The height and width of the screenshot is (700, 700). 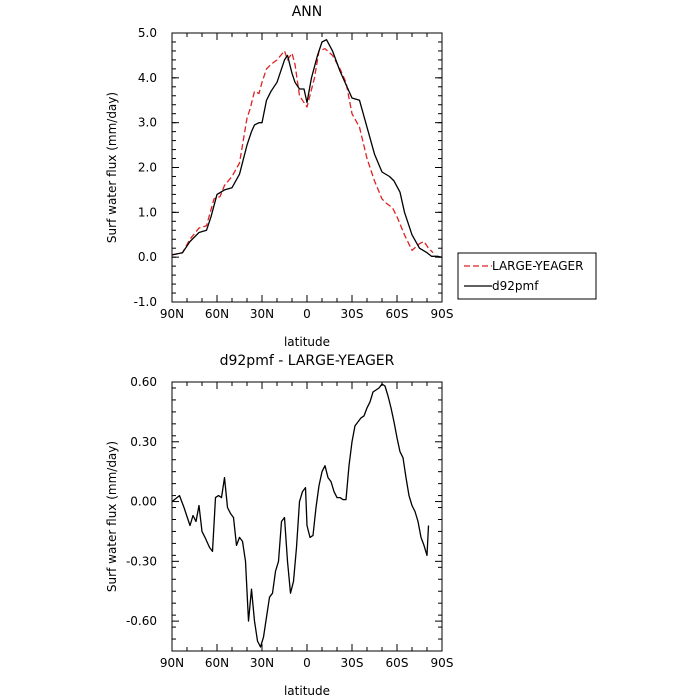 I want to click on legend-entry: LARGE-YEAGER, so click(x=537, y=266).